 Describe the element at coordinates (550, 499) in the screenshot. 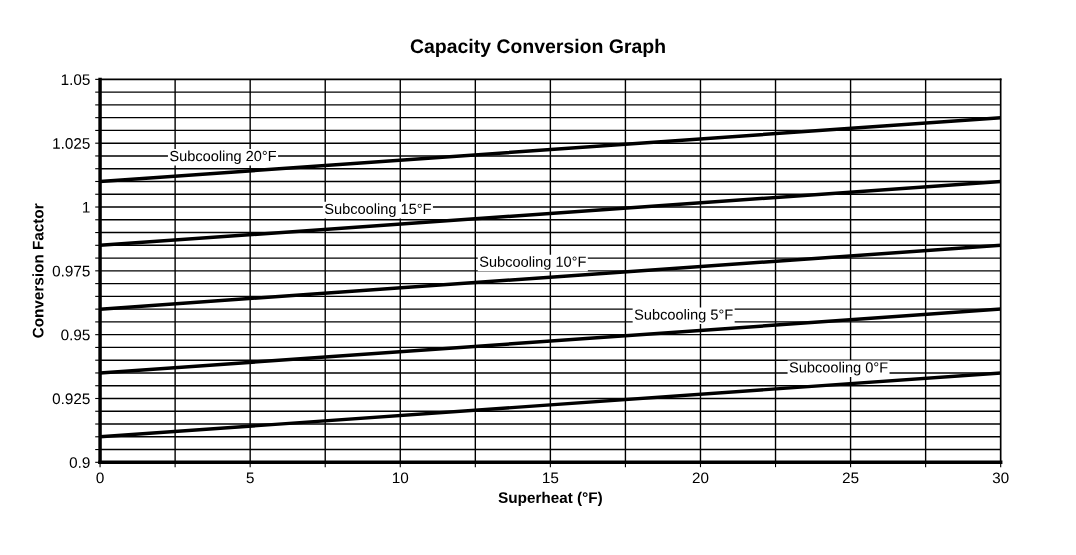

I see `x-axis-title: Superheat (°F)` at that location.